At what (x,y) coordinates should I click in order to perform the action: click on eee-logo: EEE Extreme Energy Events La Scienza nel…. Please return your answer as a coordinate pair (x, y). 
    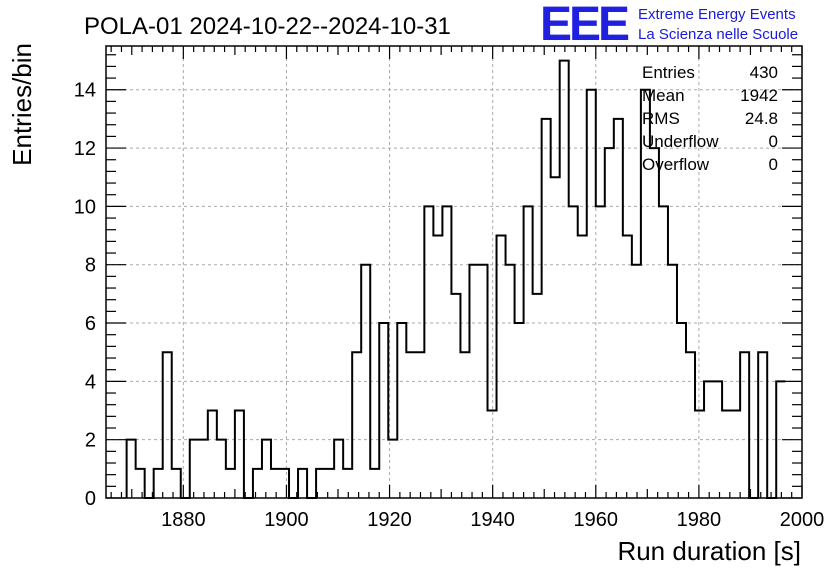
    Looking at the image, I should click on (669, 25).